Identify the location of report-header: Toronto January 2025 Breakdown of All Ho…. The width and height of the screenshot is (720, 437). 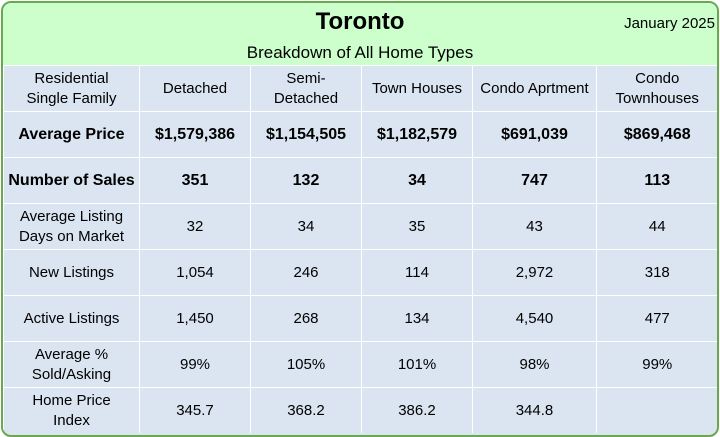
(360, 34).